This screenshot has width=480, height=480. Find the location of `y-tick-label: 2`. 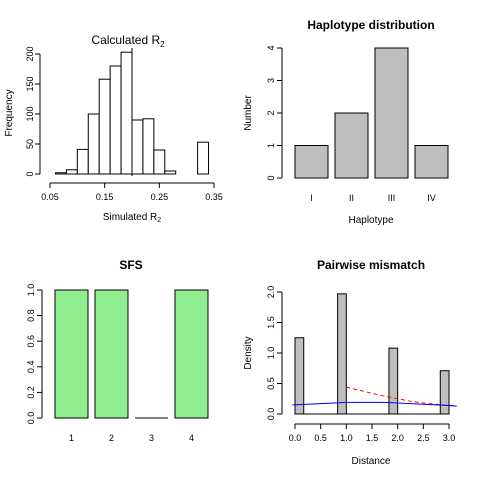

y-tick-label: 2 is located at coordinates (271, 112).